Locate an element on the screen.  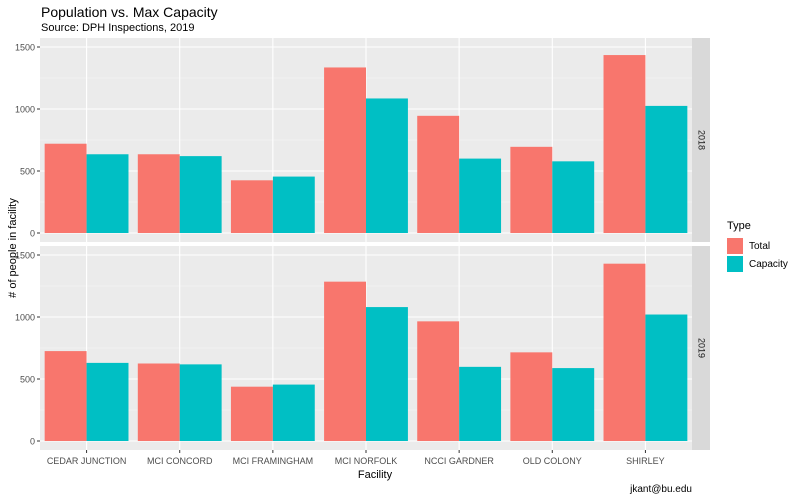
x-tick-label: MCI CONCORD is located at coordinates (180, 461).